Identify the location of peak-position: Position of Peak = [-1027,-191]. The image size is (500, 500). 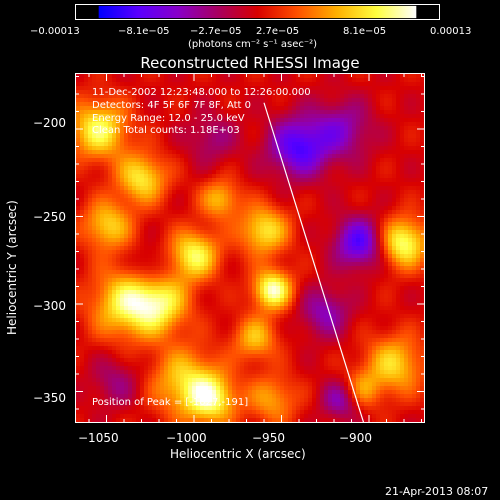
(170, 402).